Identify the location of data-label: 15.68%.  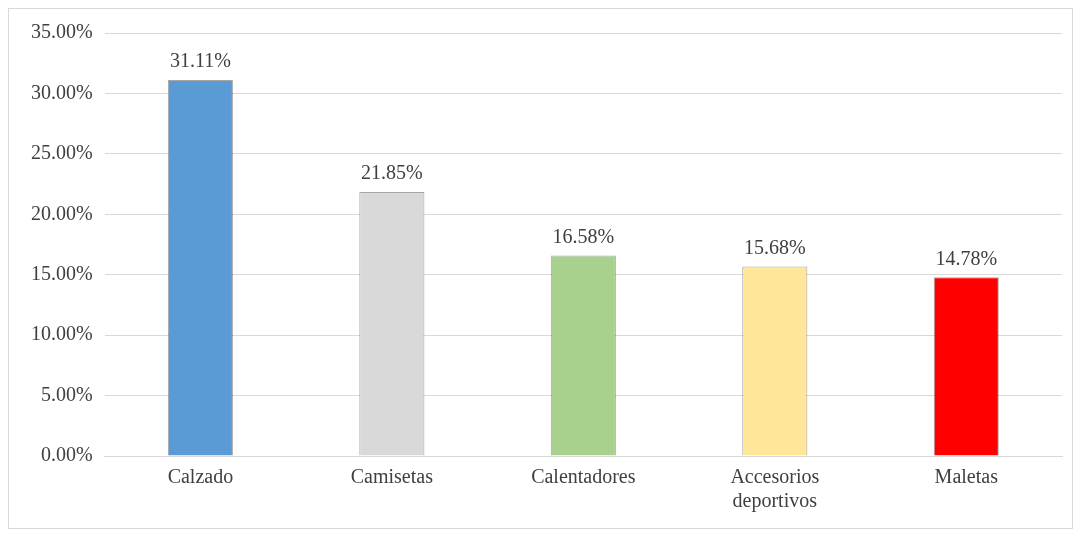
(774, 246).